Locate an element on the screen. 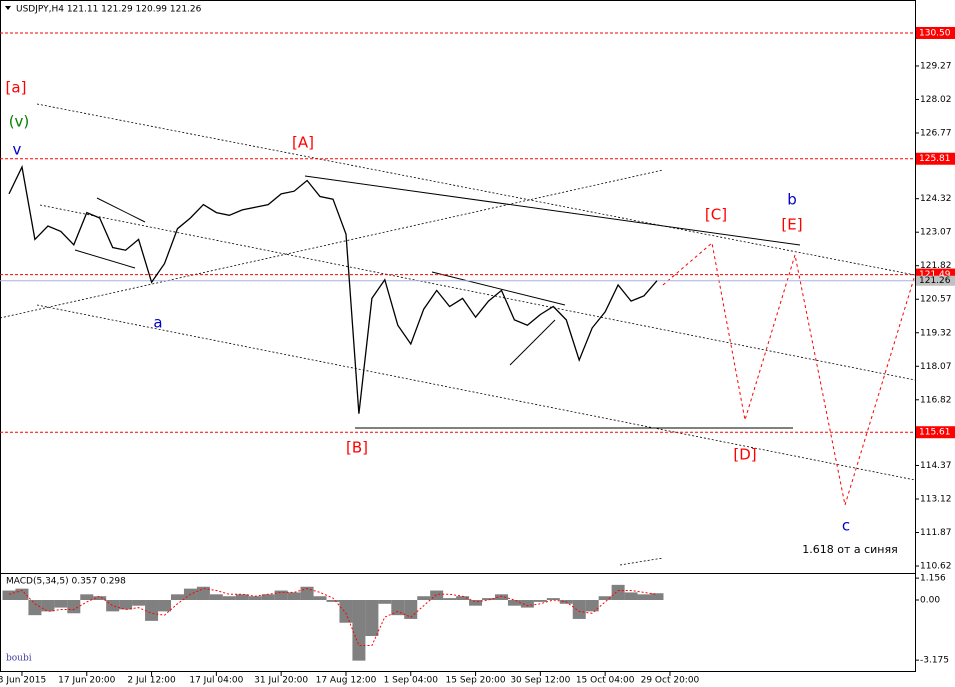 This screenshot has width=955, height=687. wave-label: v is located at coordinates (17, 150).